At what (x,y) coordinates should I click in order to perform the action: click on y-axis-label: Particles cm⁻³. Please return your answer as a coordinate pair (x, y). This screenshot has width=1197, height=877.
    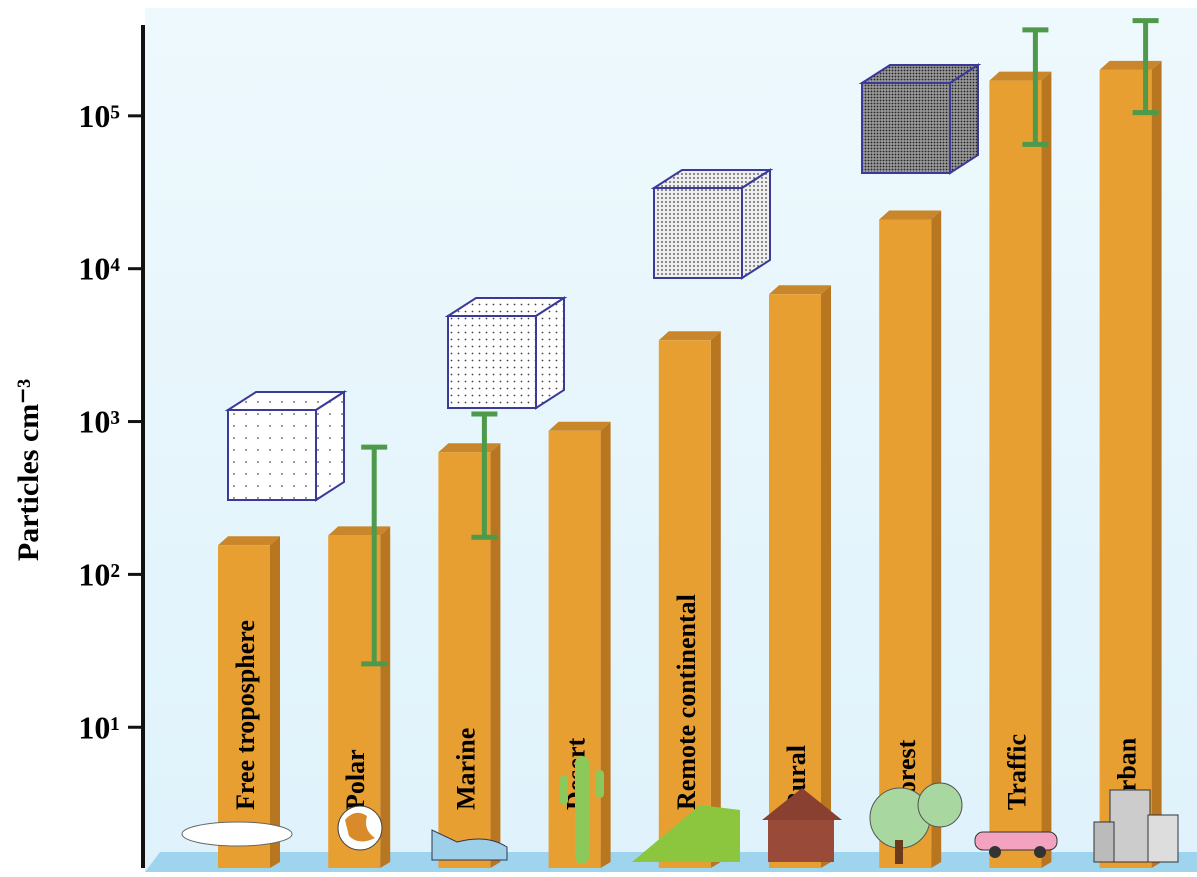
    Looking at the image, I should click on (28, 470).